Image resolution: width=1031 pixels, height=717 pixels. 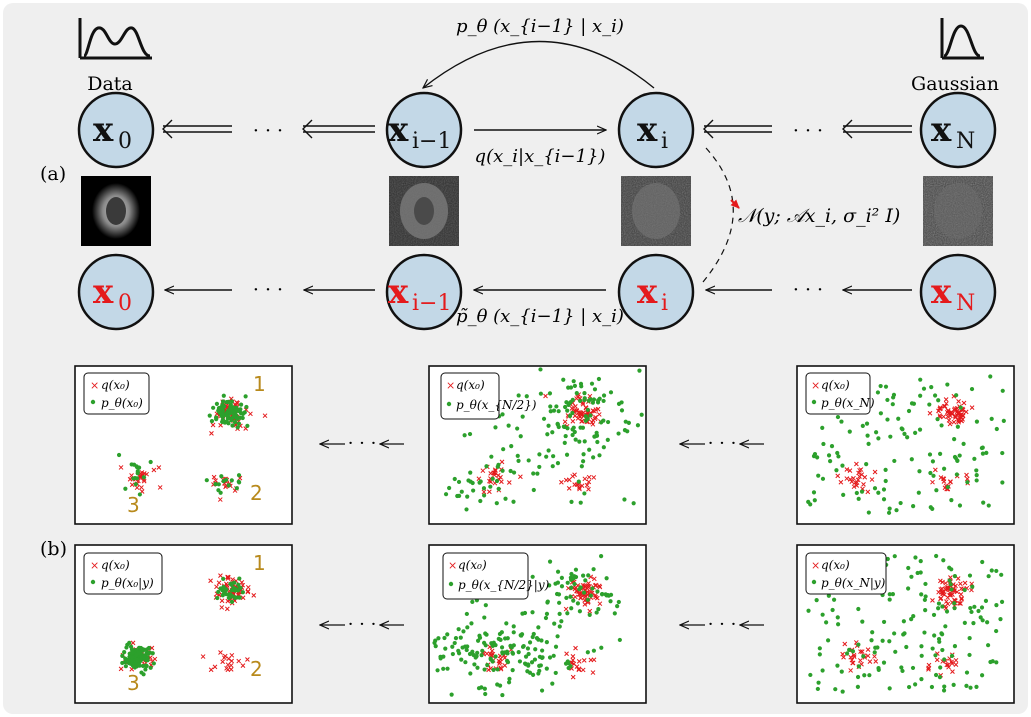 What do you see at coordinates (965, 141) in the screenshot?
I see `node-top-xN-sub: N` at bounding box center [965, 141].